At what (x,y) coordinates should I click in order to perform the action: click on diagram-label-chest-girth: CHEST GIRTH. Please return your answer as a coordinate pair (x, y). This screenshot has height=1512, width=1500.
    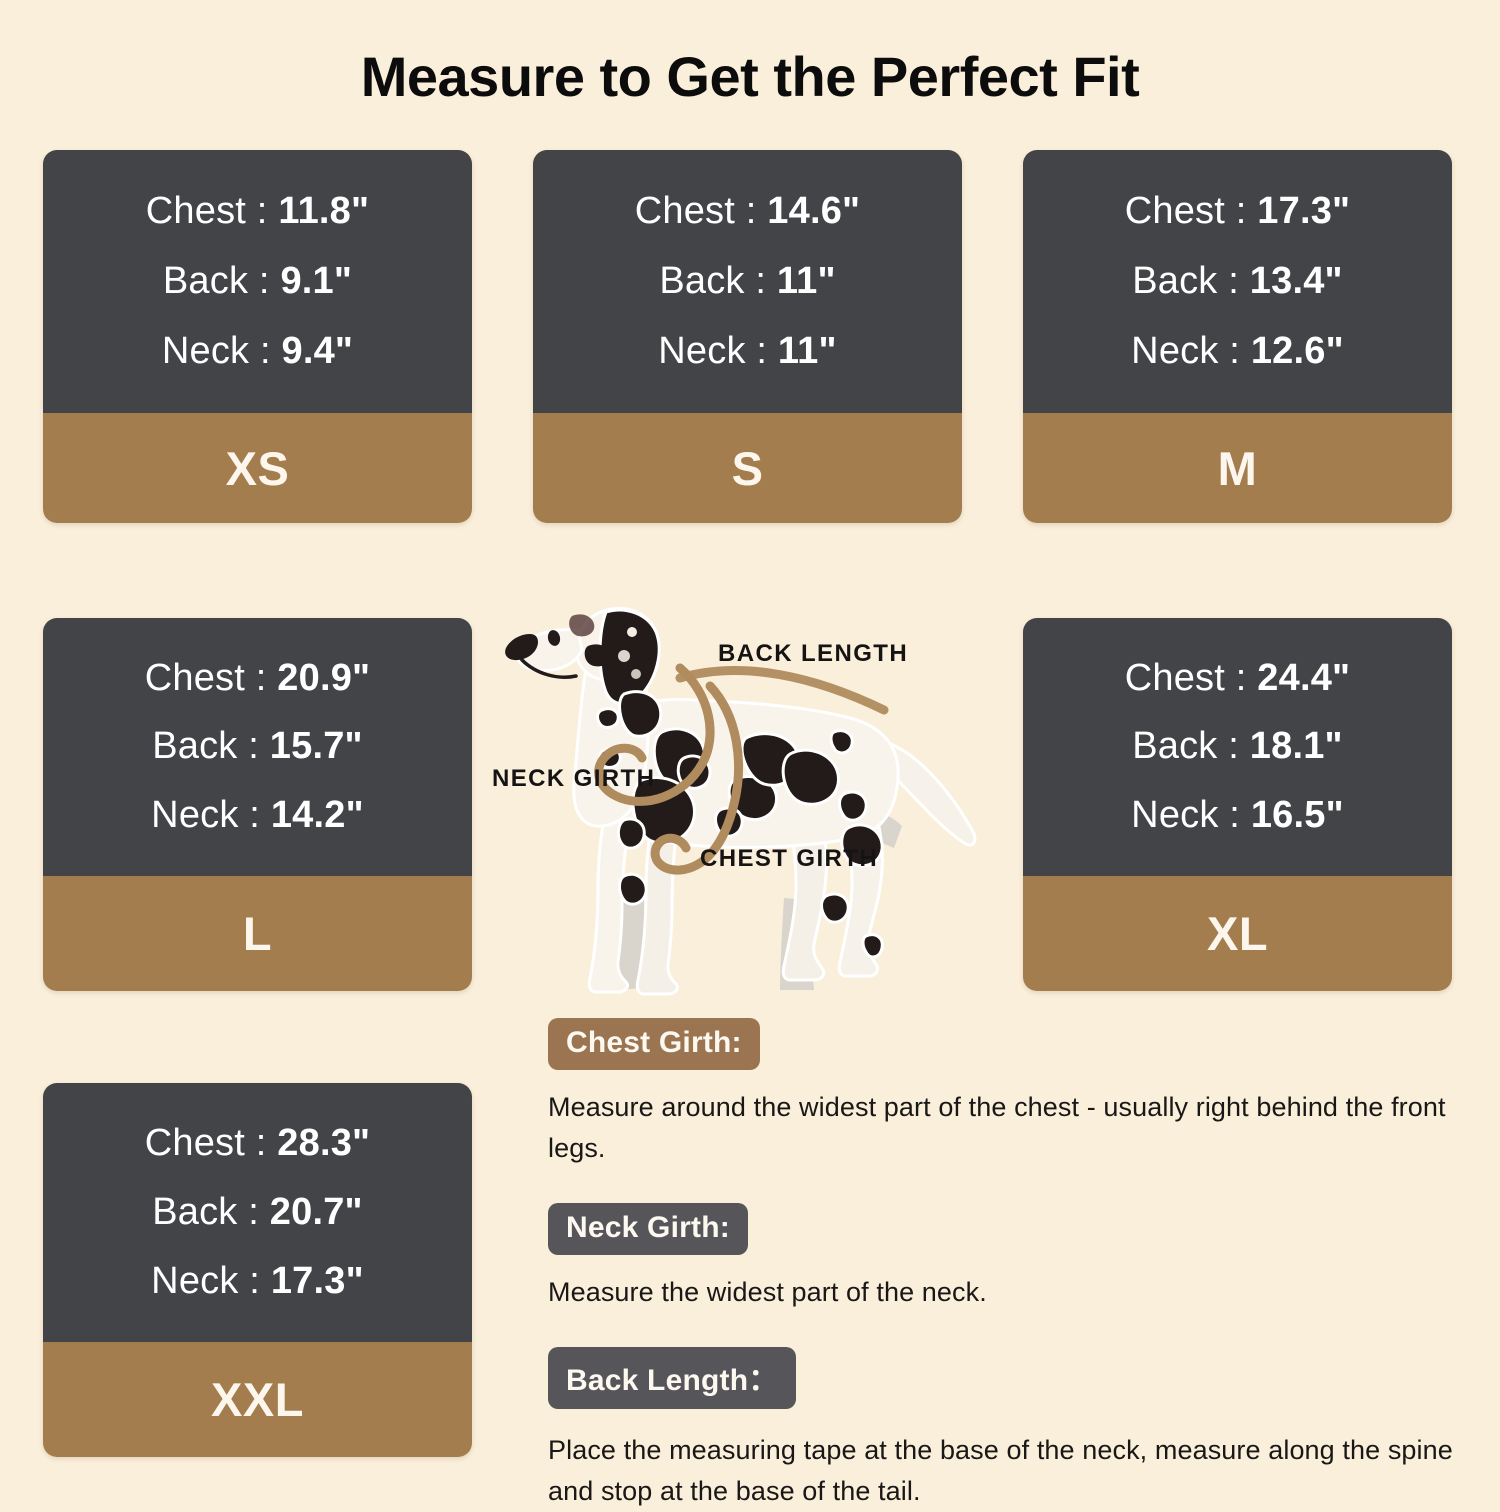
    Looking at the image, I should click on (789, 858).